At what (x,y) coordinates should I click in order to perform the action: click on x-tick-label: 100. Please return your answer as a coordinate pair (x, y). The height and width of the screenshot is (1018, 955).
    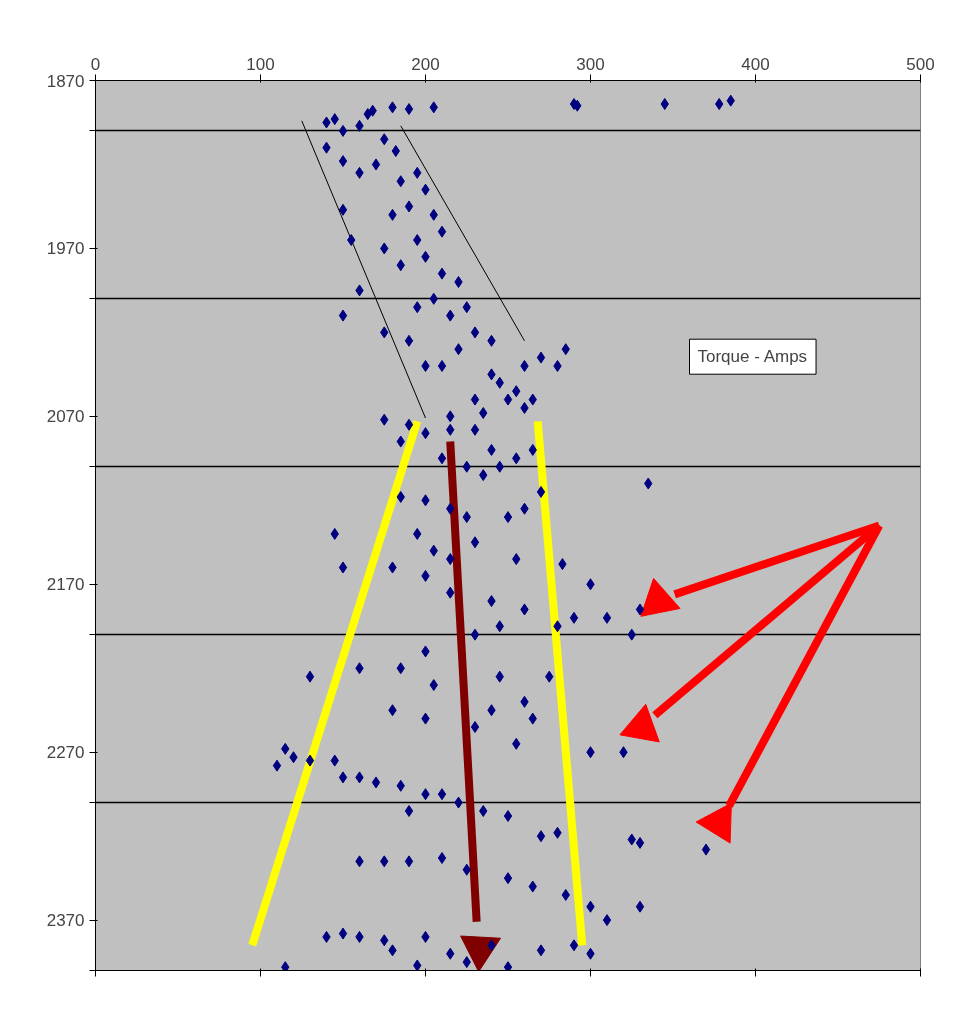
    Looking at the image, I should click on (260, 64).